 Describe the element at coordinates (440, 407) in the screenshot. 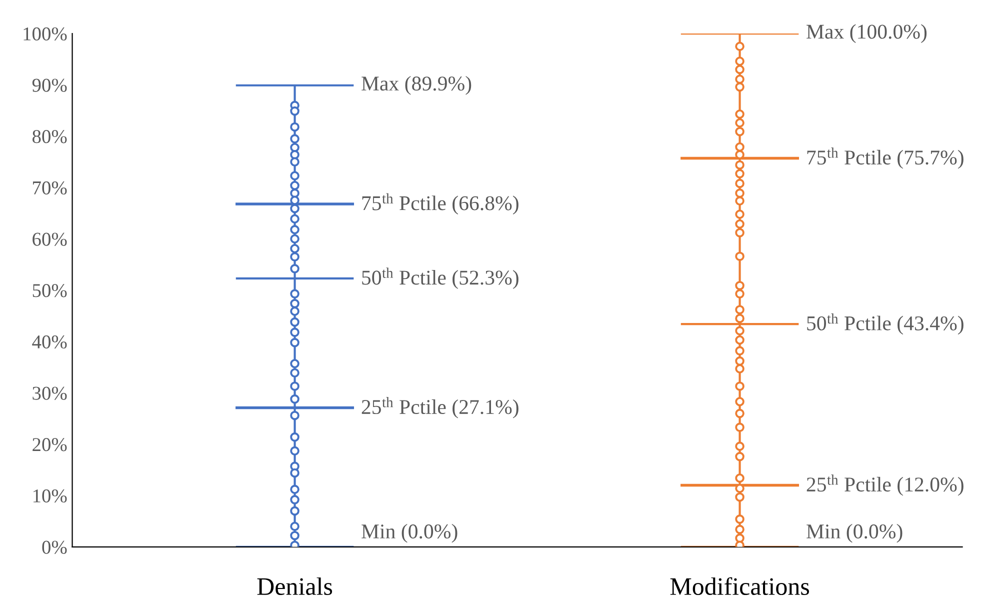

I see `annotation: 25$^{th}$ Pctile (27.1%)` at that location.